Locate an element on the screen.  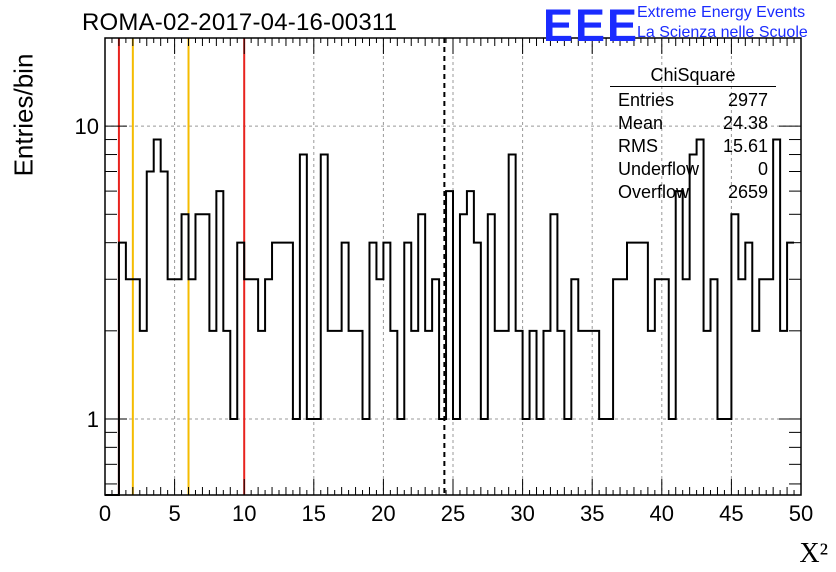
eee-logo: EEE is located at coordinates (591, 25).